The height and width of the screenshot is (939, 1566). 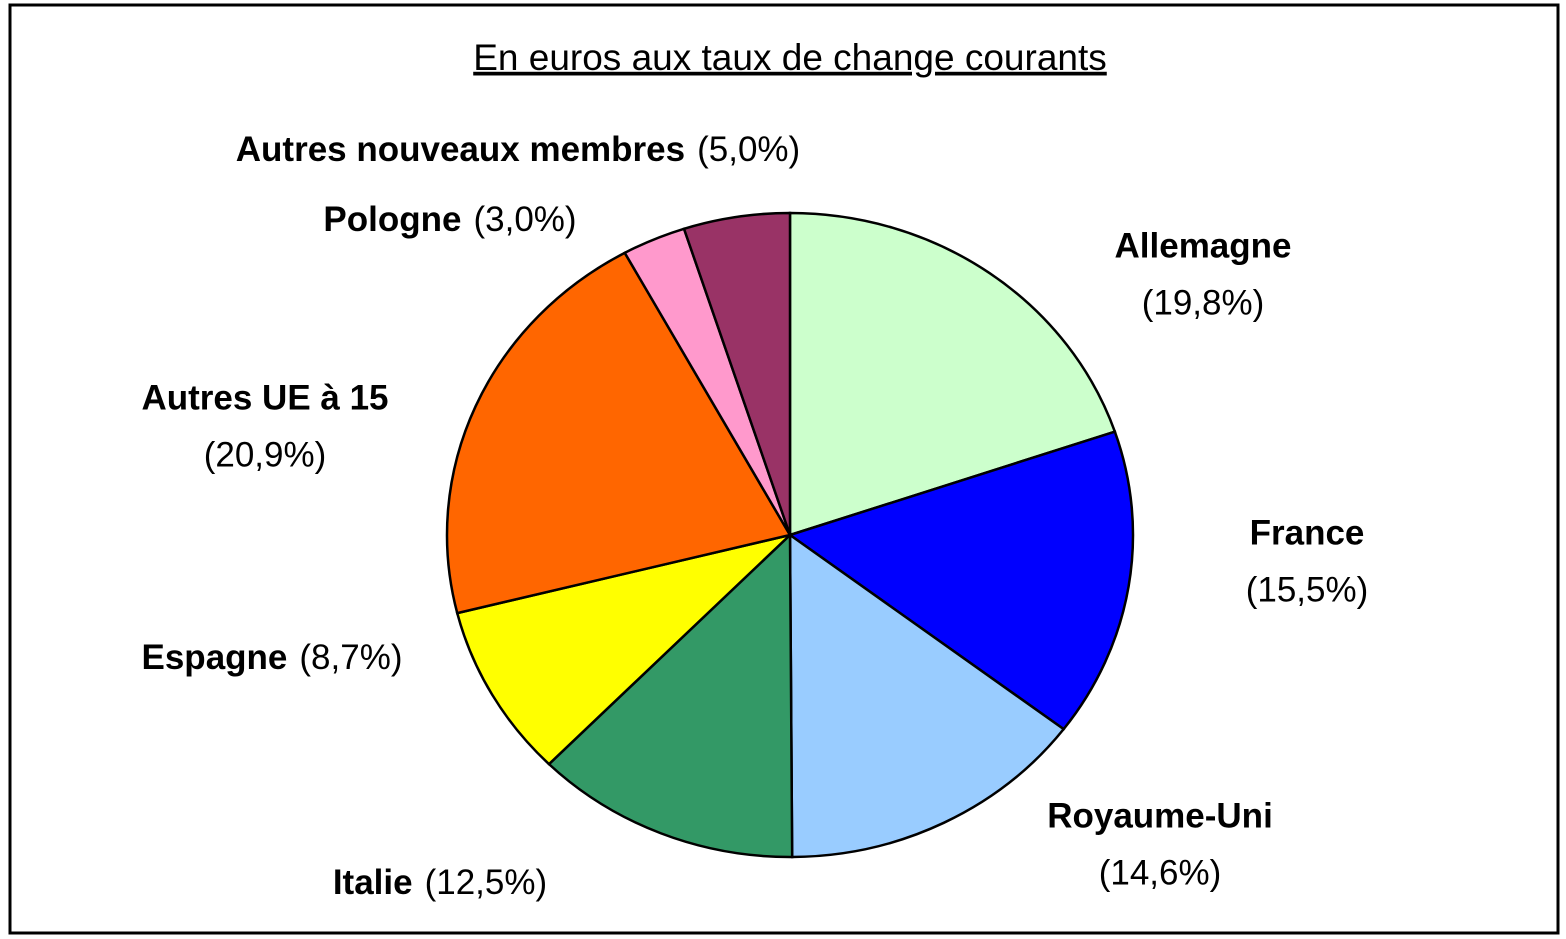 What do you see at coordinates (1160, 872) in the screenshot?
I see `slice-value-label: (14,6%)` at bounding box center [1160, 872].